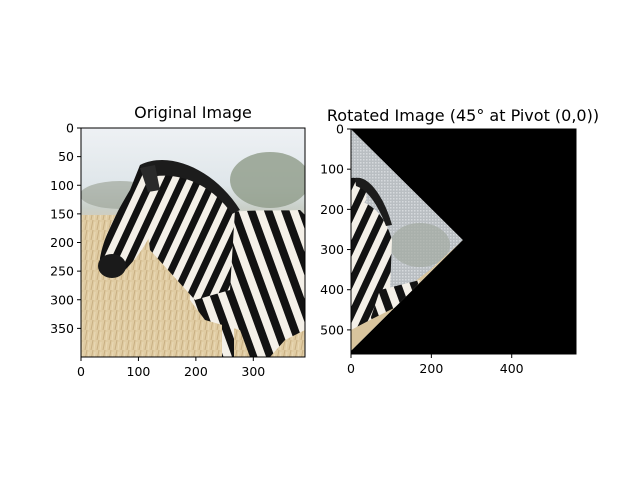 This screenshot has height=484, width=640. Describe the element at coordinates (65, 228) in the screenshot. I see `panel-1-y-axis: 0 50 100 150 200 250 300 350` at that location.